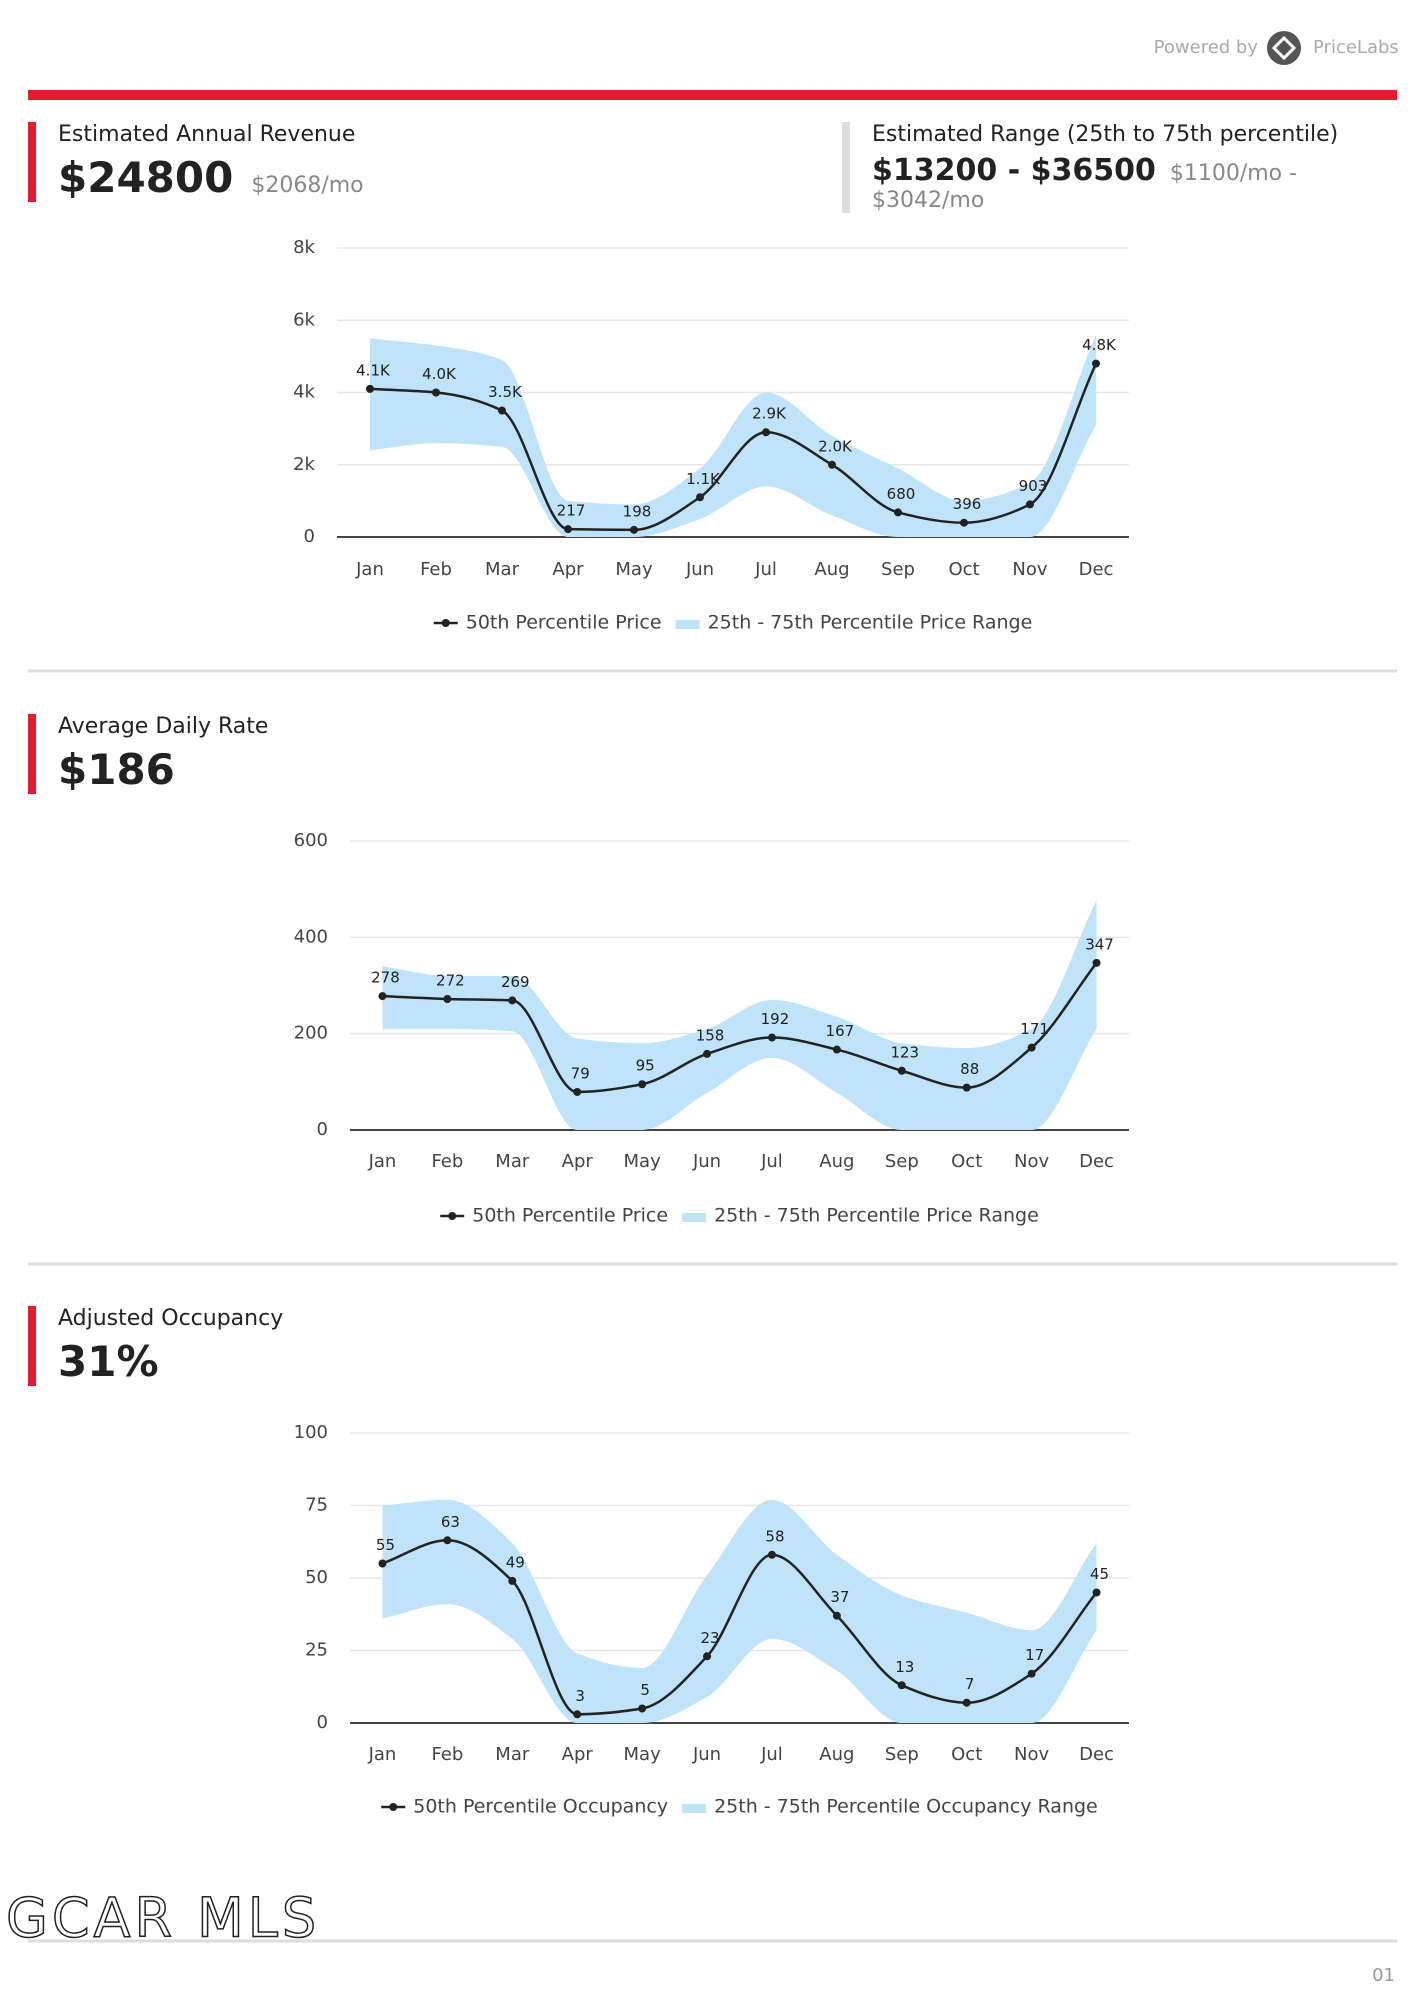 The width and height of the screenshot is (1414, 2000). Describe the element at coordinates (1014, 170) in the screenshot. I see `kpi-value: $13200 - $36500` at that location.